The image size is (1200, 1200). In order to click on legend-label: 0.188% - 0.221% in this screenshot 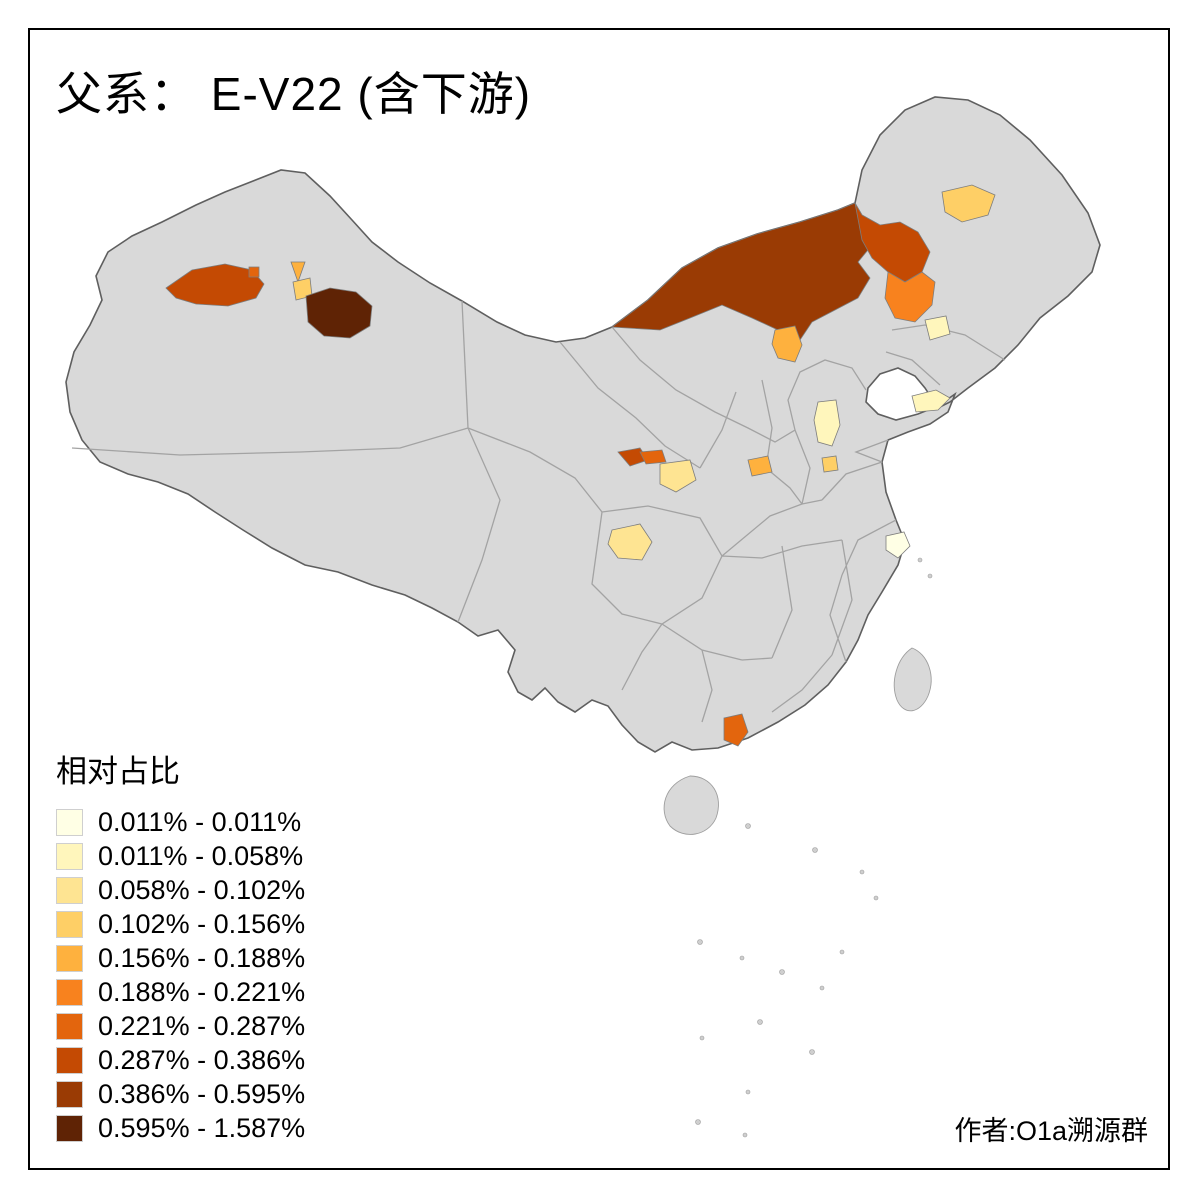, I will do `click(202, 992)`.